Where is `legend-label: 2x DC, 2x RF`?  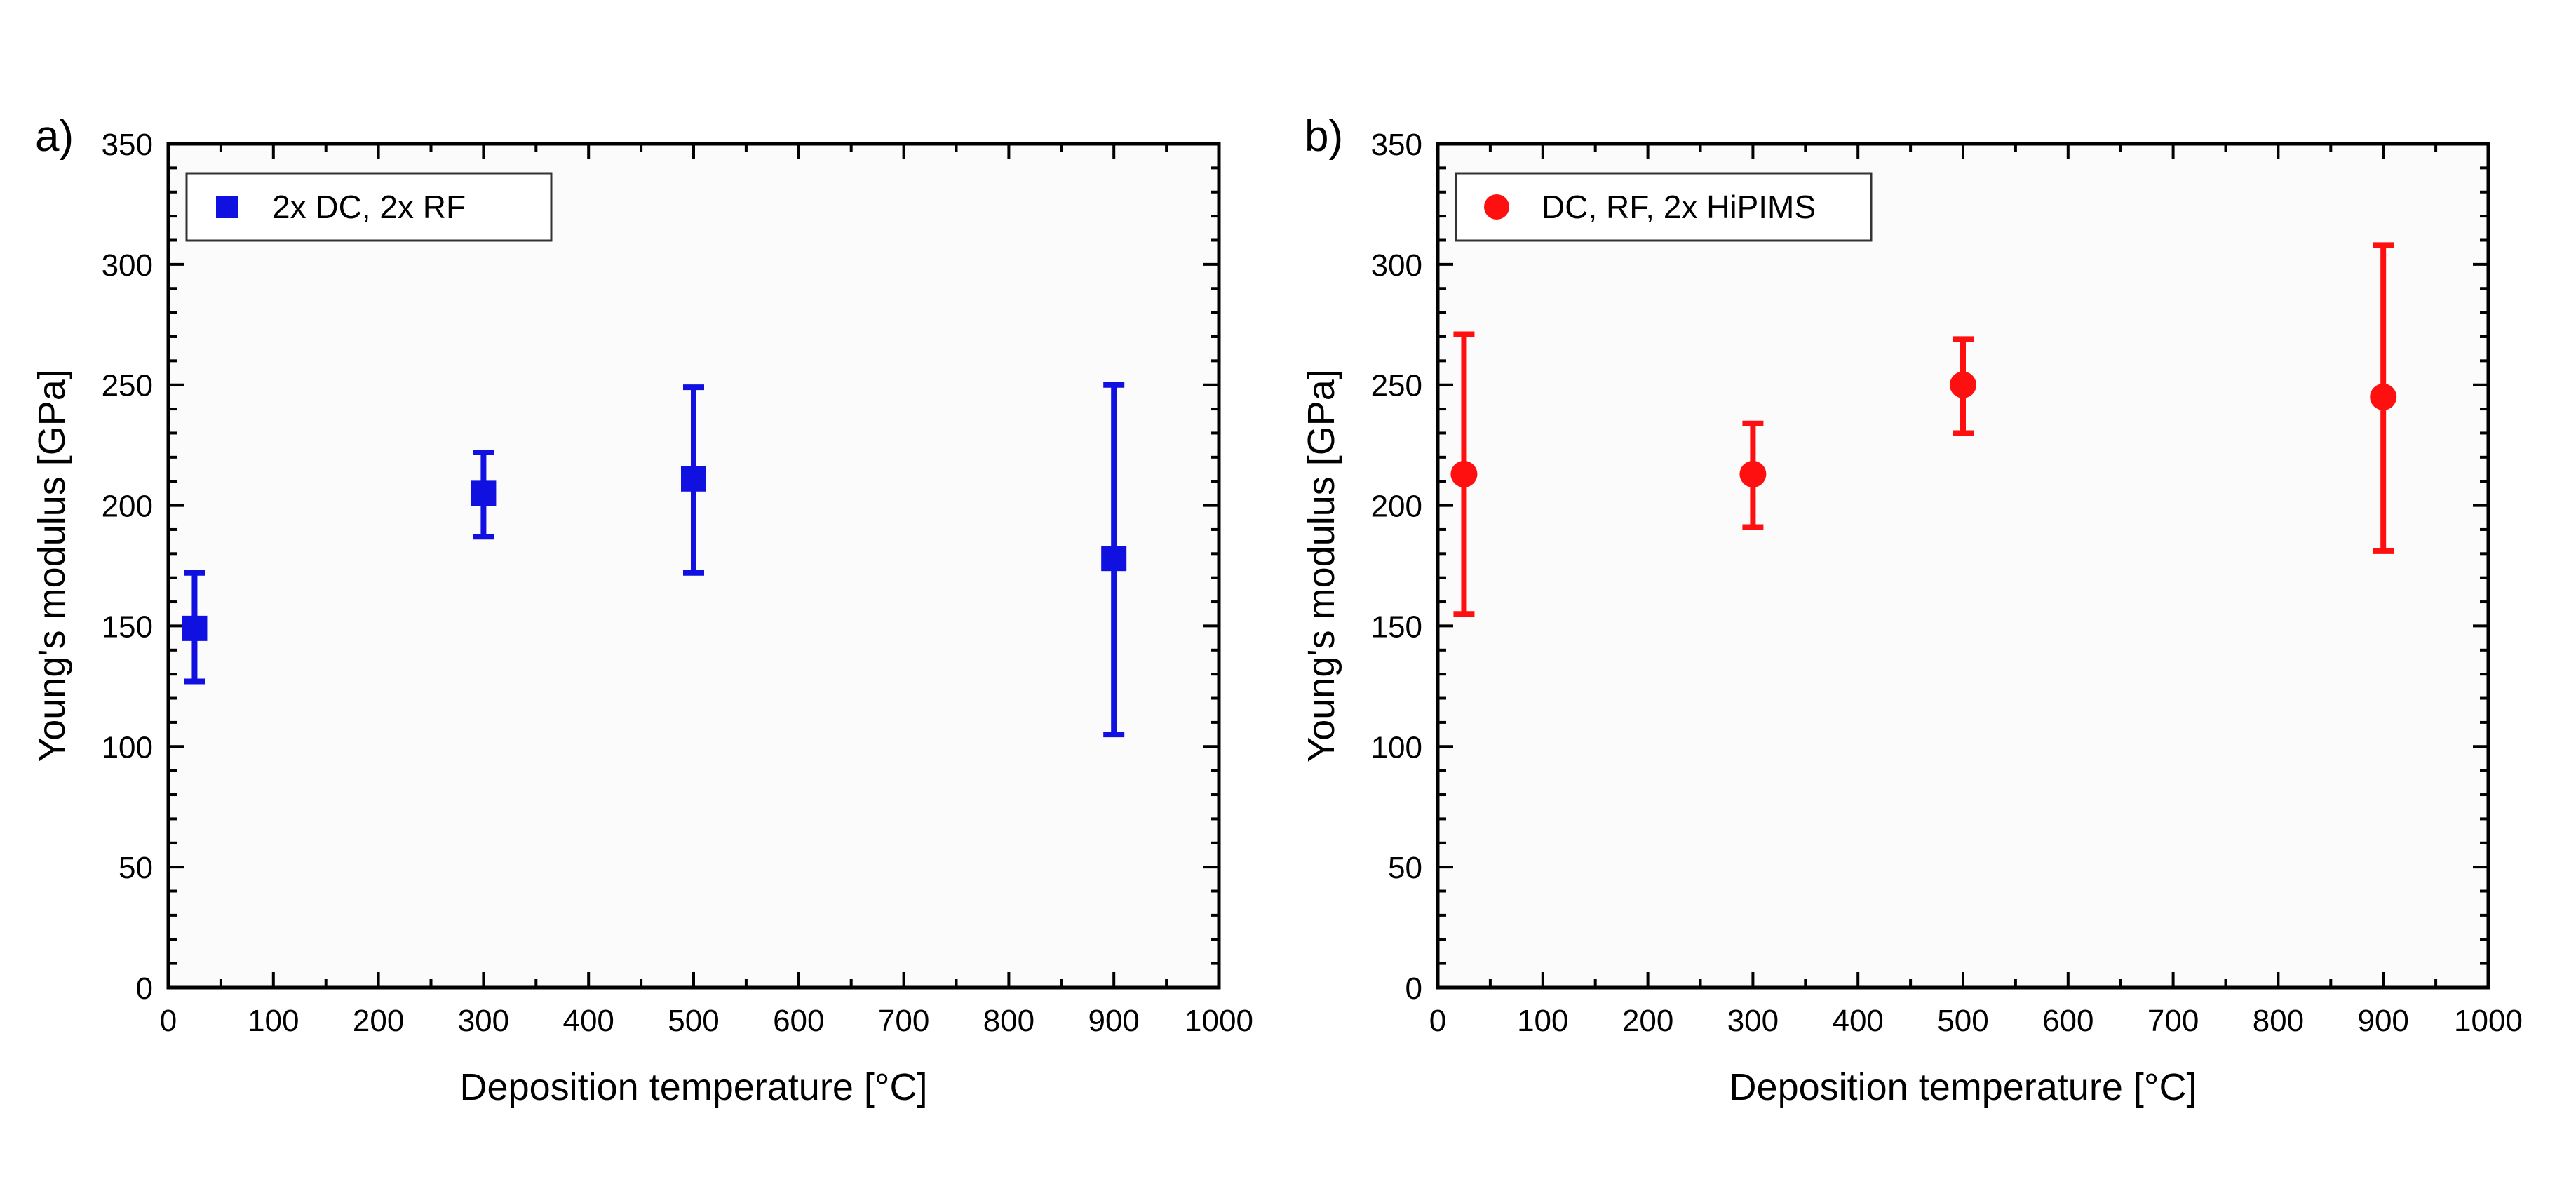
legend-label: 2x DC, 2x RF is located at coordinates (369, 207).